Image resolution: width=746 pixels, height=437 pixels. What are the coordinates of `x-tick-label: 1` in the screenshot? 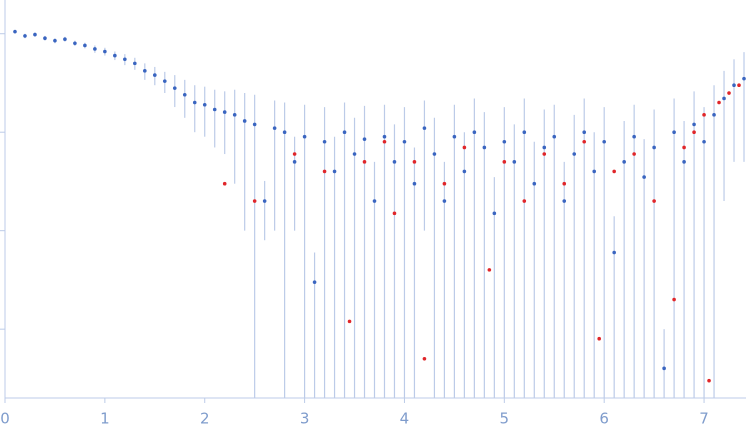 It's located at (105, 419).